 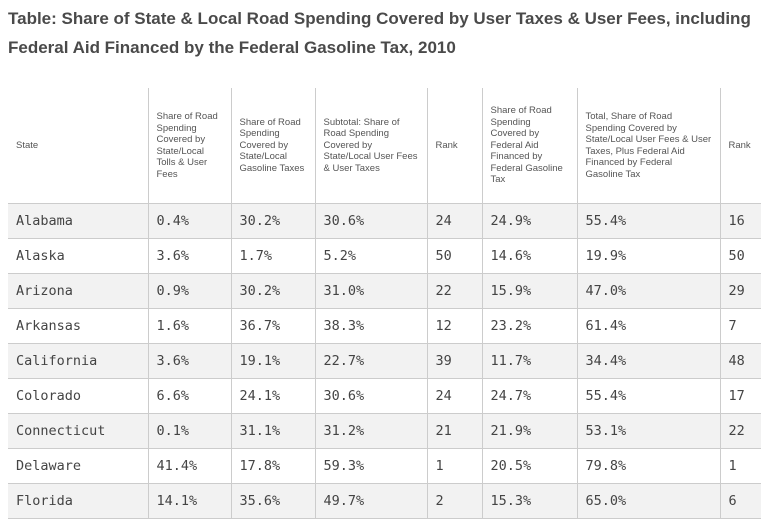 What do you see at coordinates (454, 361) in the screenshot?
I see `value-cell: 39` at bounding box center [454, 361].